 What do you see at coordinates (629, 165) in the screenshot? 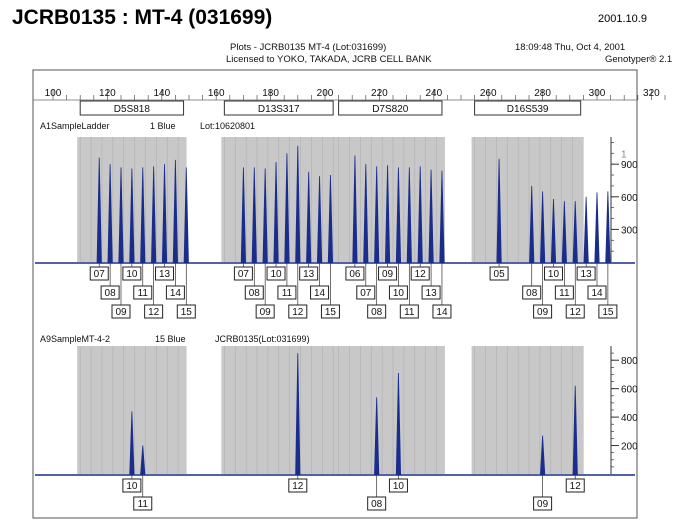
I see `y-tick-label: 900` at bounding box center [629, 165].